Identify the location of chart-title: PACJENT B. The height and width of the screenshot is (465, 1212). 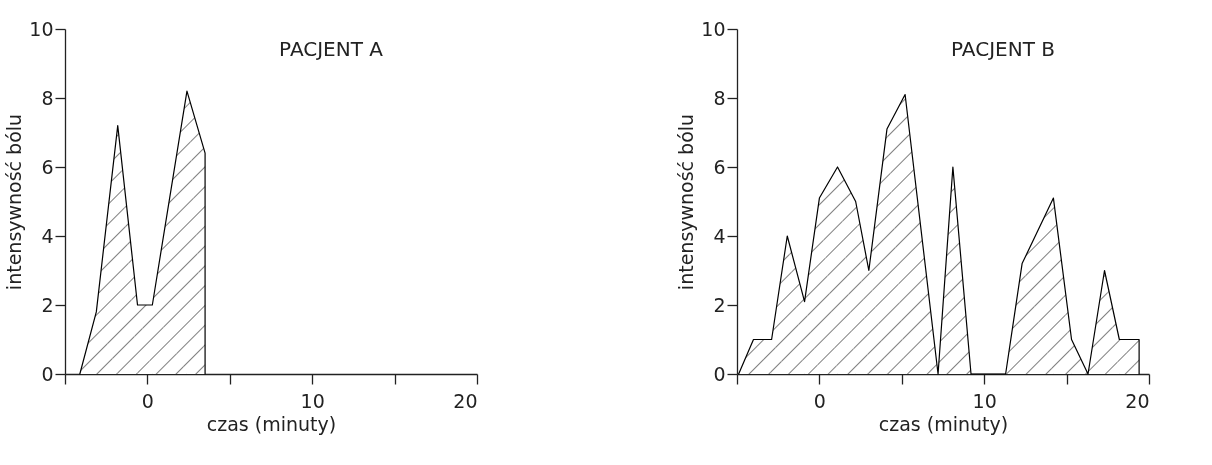
(1003, 49).